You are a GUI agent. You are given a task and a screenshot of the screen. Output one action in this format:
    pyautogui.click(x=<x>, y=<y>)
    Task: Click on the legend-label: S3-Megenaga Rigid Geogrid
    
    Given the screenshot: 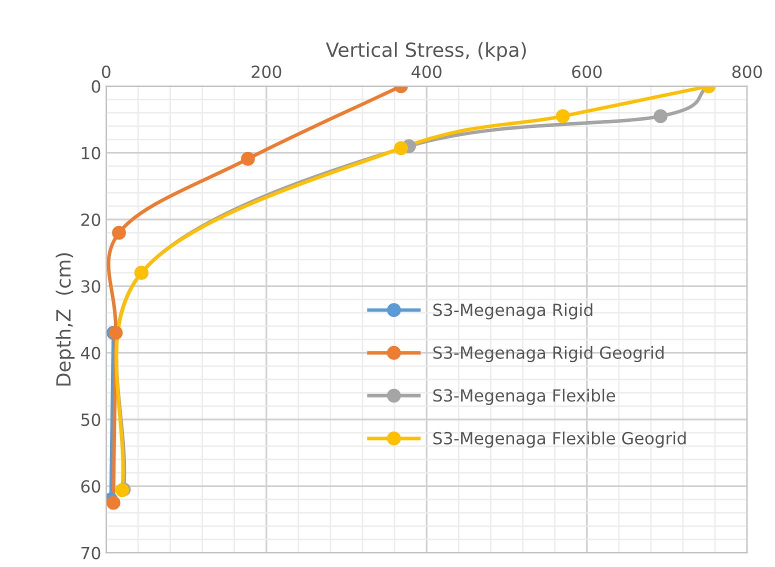 What is the action you would take?
    pyautogui.click(x=548, y=354)
    